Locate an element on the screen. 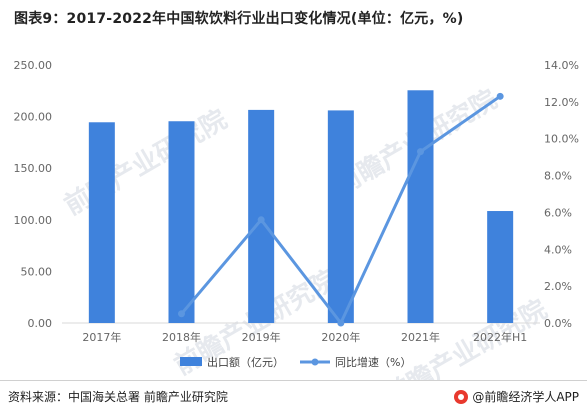  legend-bar-swatch is located at coordinates (191, 361).